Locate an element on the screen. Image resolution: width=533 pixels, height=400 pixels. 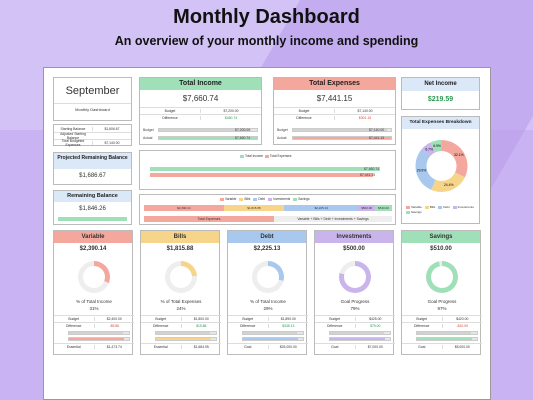
expenses-budget-bar is located at coordinates (342, 130).